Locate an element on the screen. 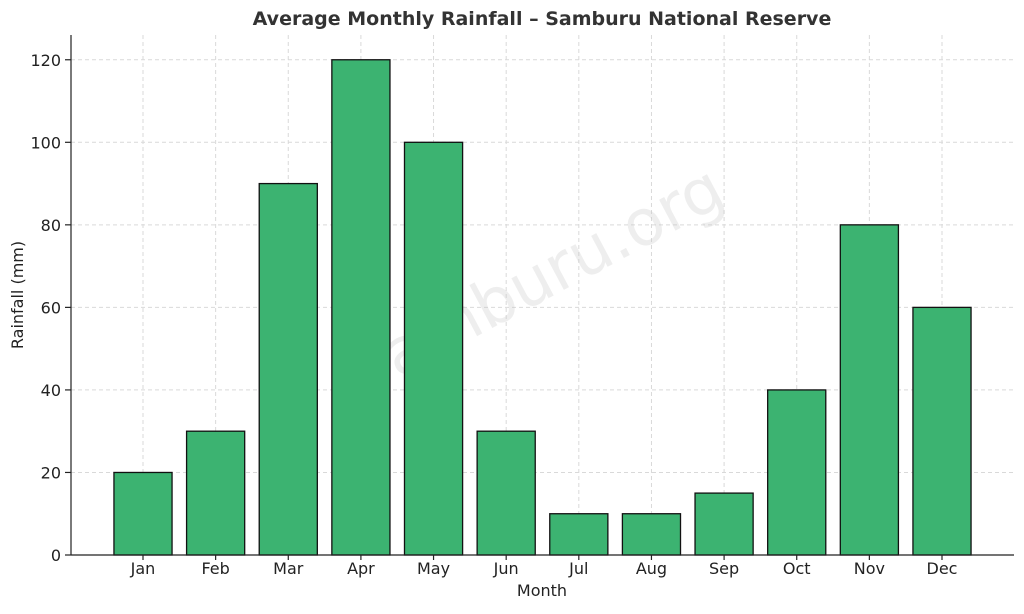 This screenshot has width=1024, height=614. y-ticks: 0 20 40 60 80 100 120 is located at coordinates (50, 308).